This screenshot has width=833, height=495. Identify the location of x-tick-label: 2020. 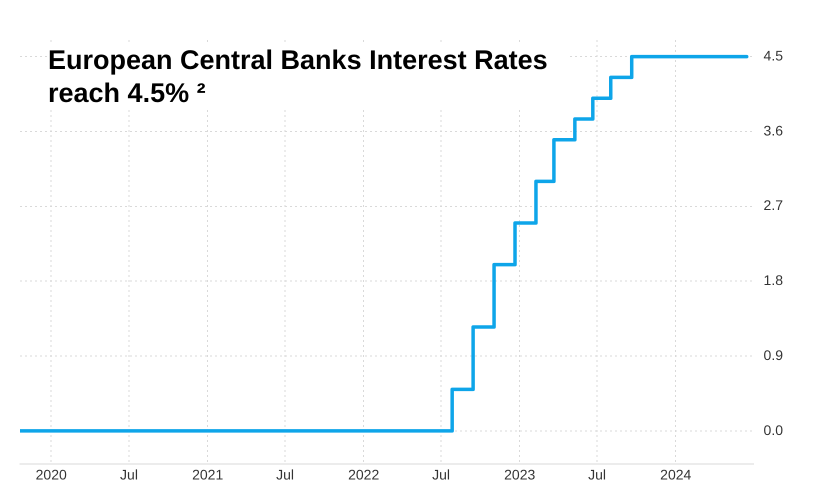
(51, 474).